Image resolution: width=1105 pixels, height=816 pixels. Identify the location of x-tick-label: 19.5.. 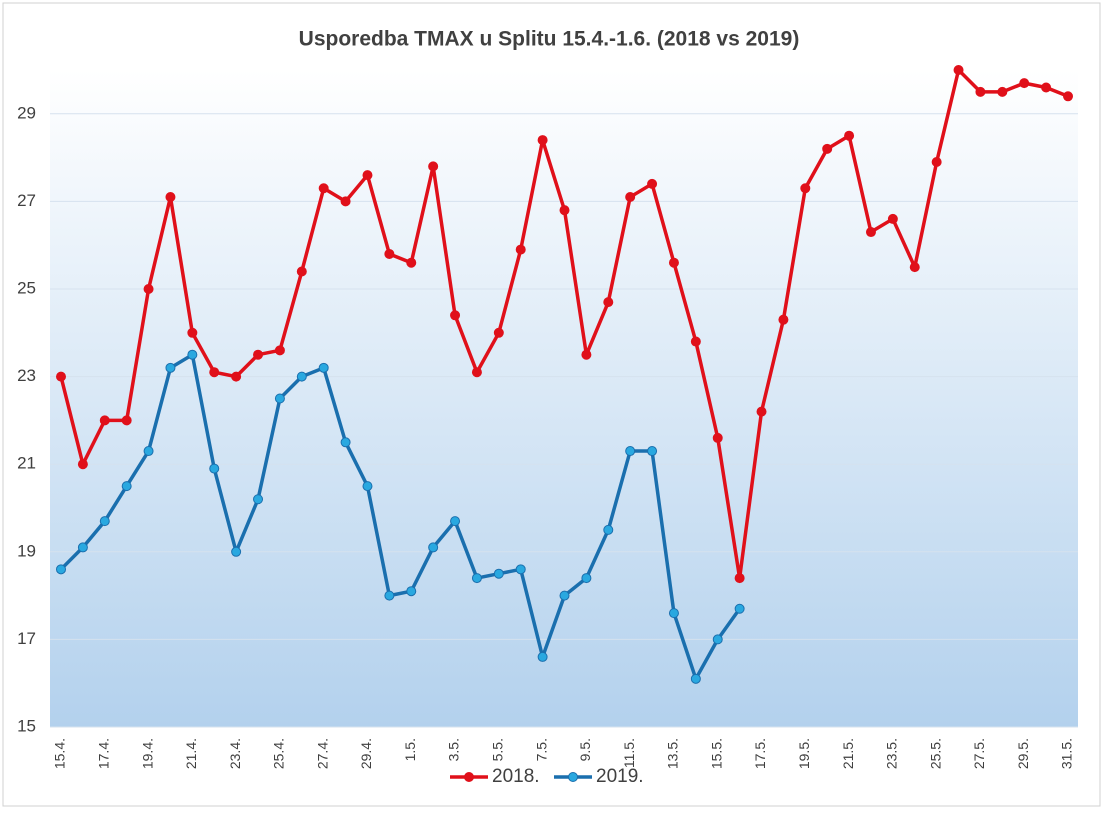
(804, 753).